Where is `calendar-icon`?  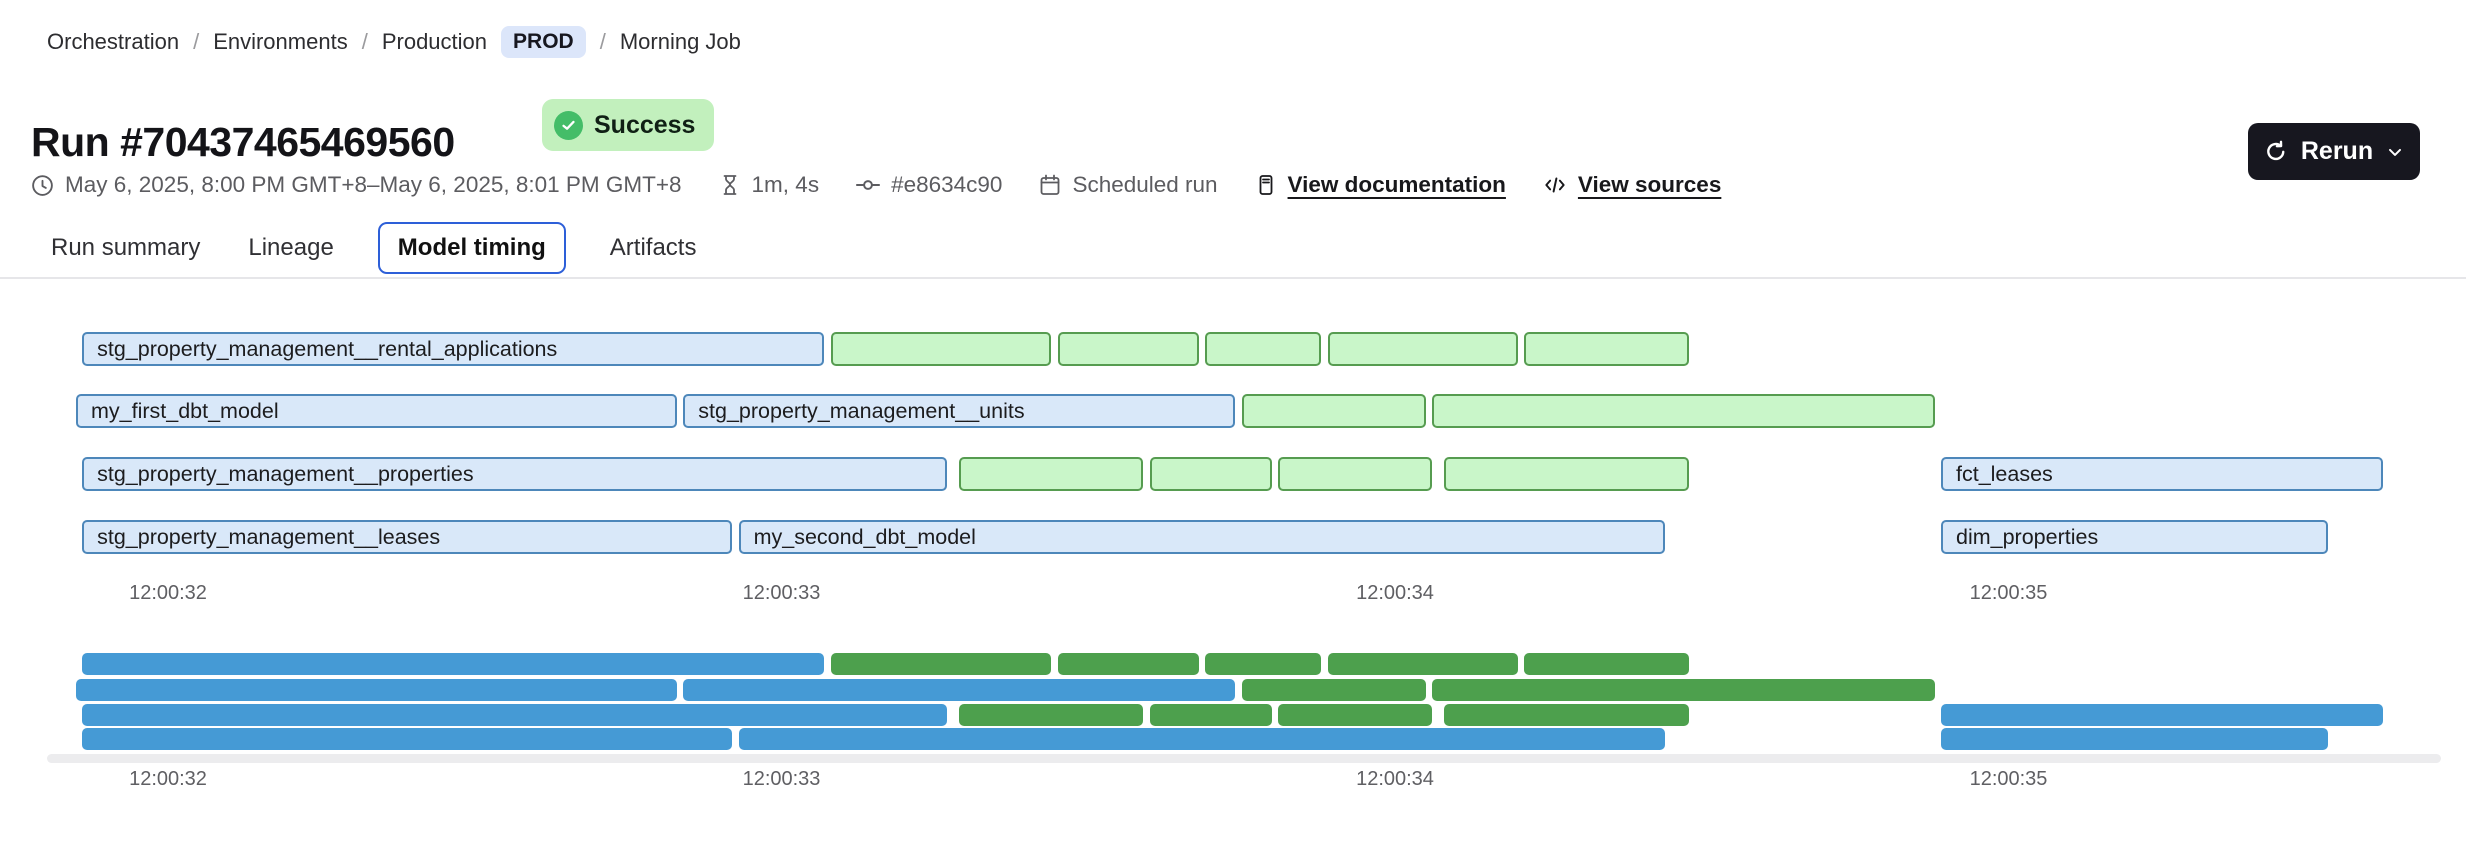 calendar-icon is located at coordinates (1050, 185).